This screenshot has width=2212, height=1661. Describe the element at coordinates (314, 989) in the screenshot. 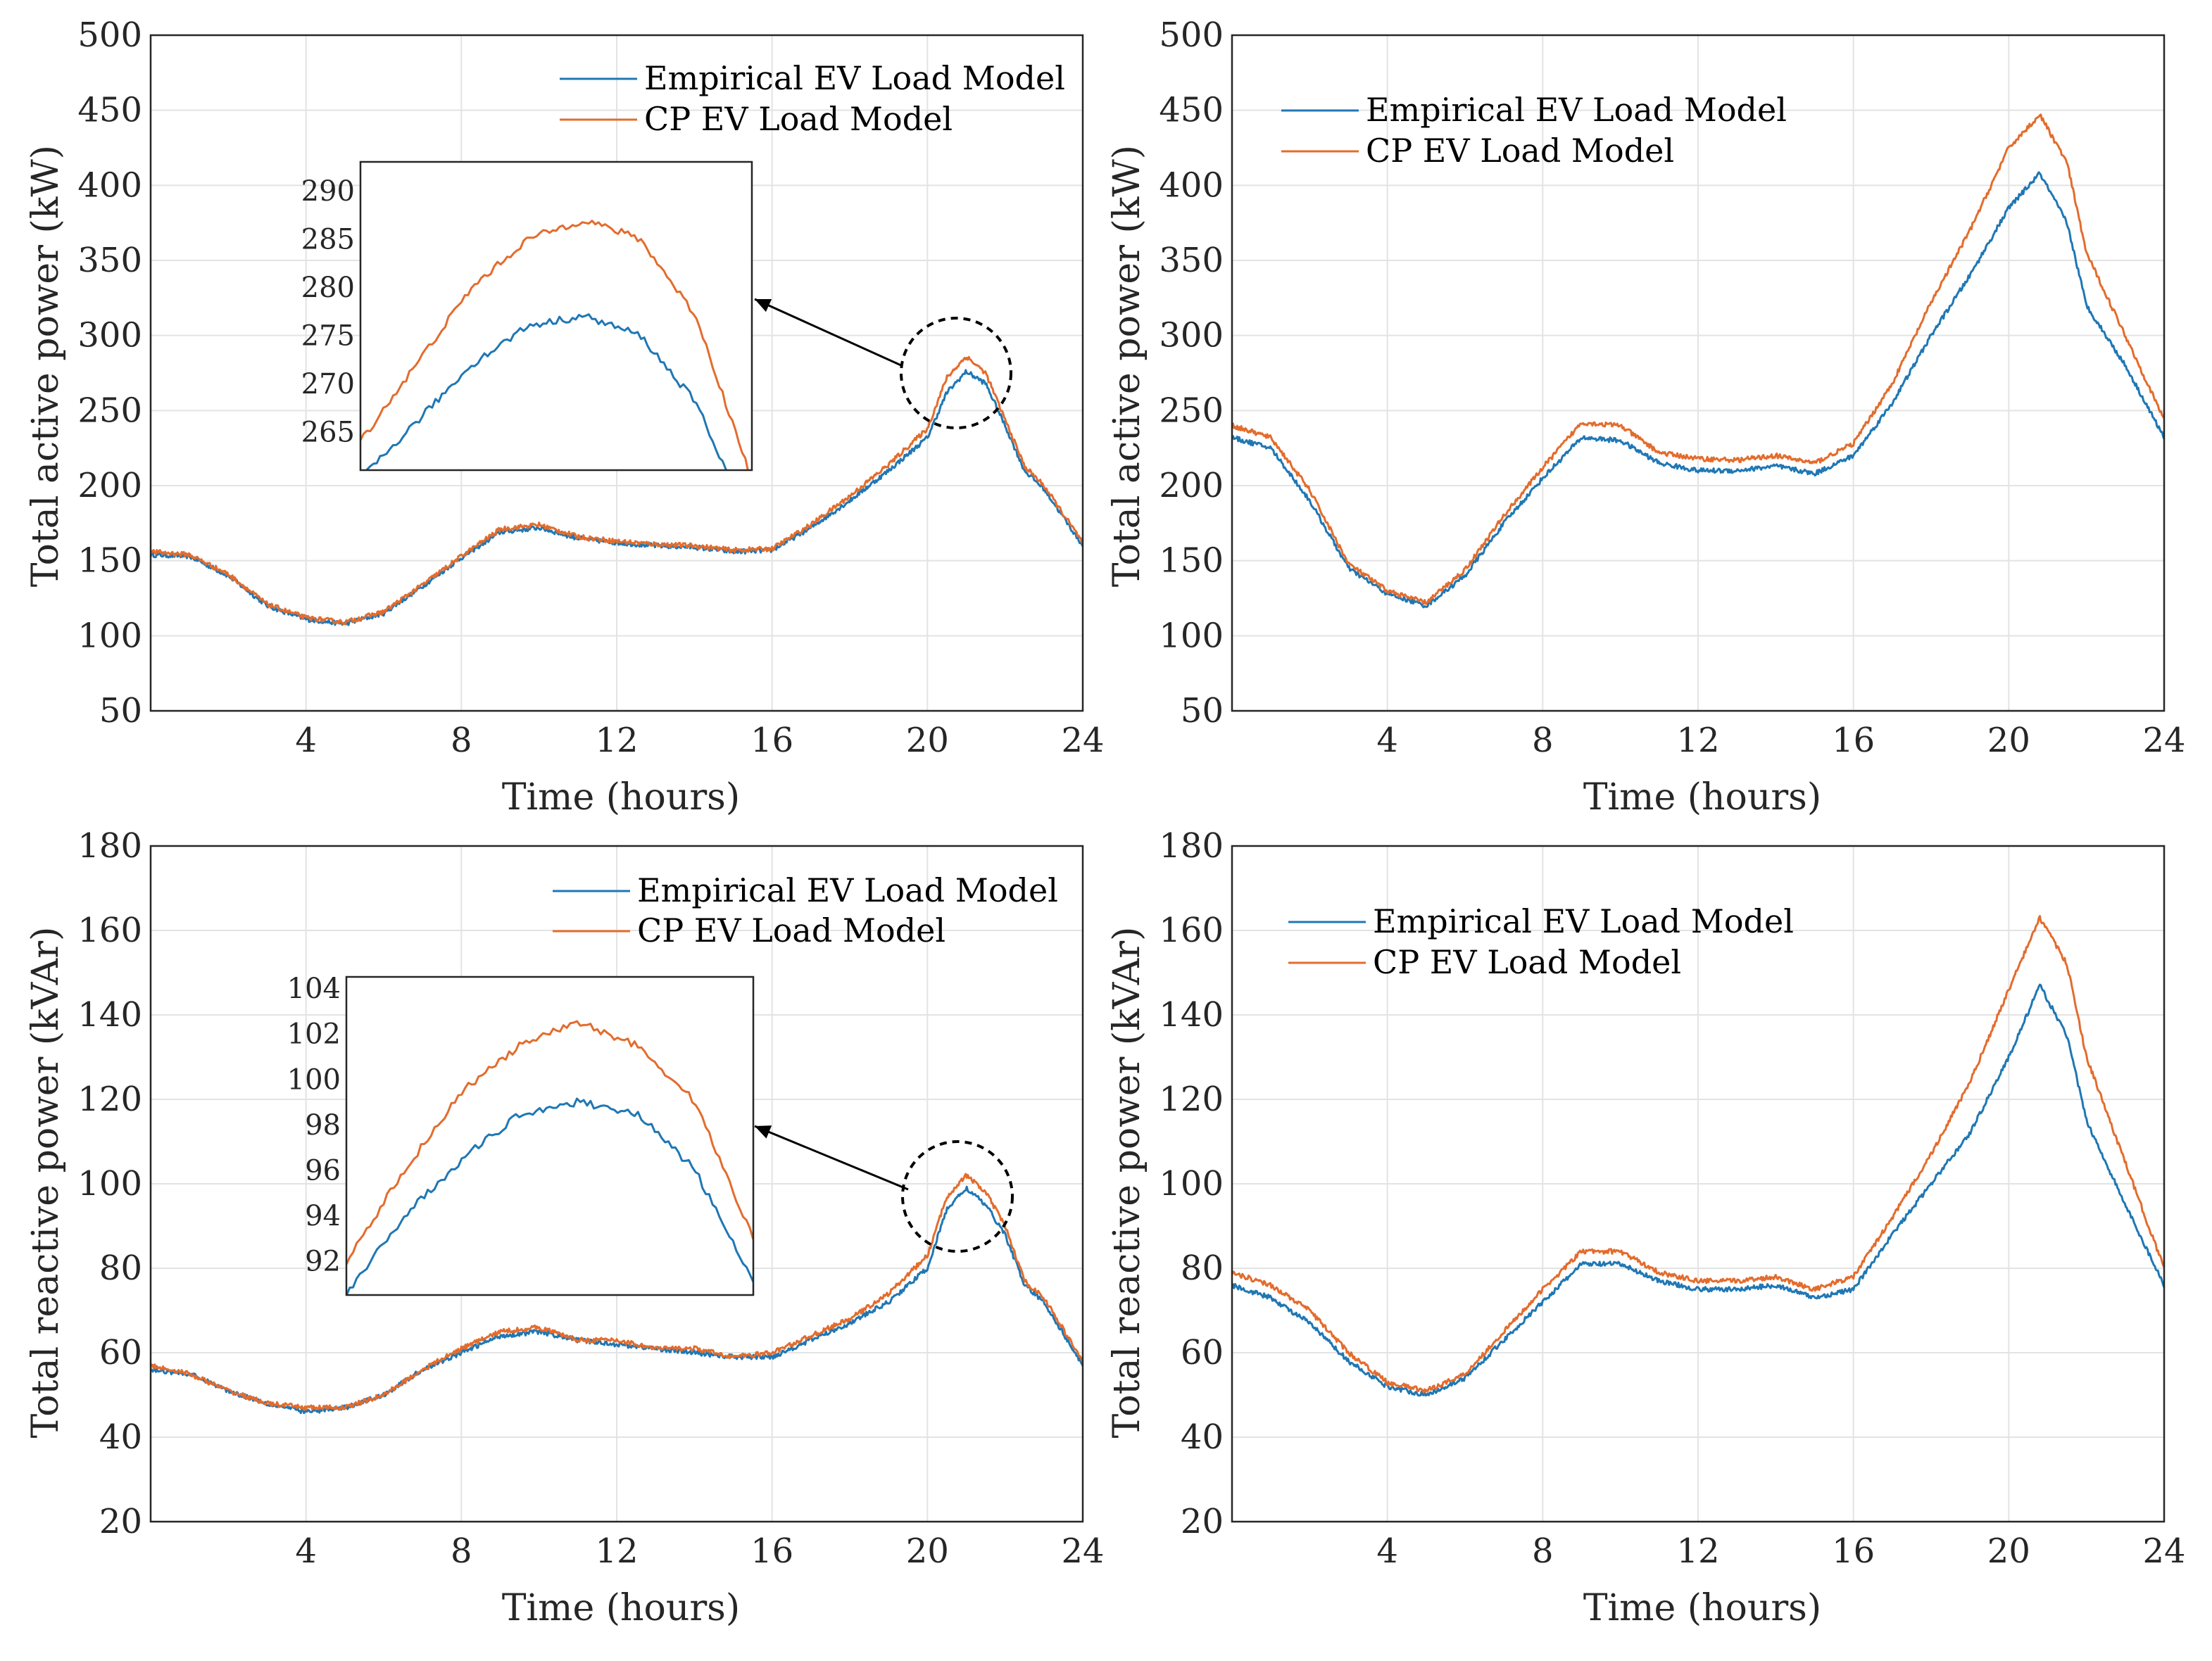

I see `inset-y-tick-label: 104` at that location.